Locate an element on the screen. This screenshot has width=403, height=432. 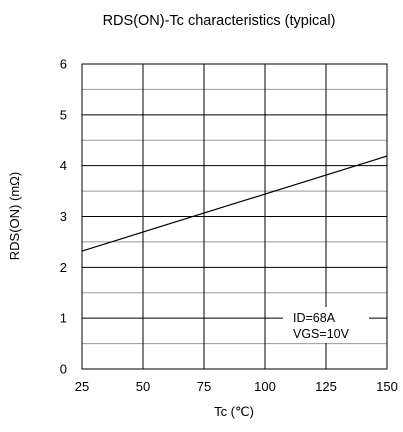
y-tick-label: 1 is located at coordinates (63, 318).